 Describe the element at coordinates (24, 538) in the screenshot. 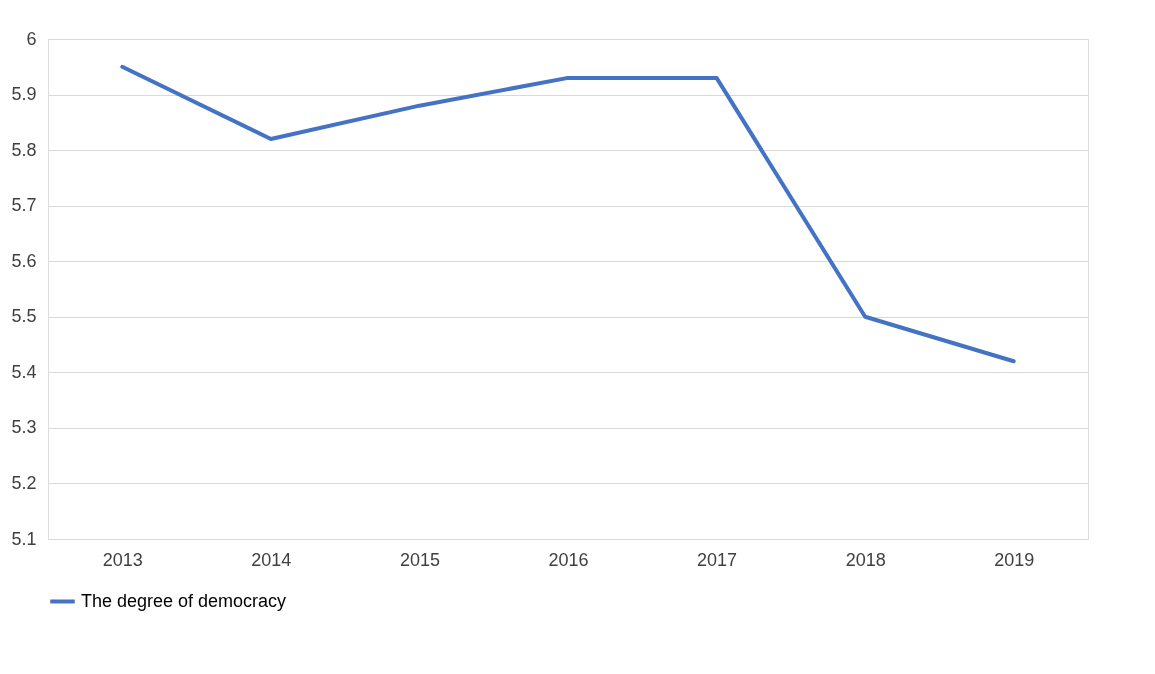

I see `y-tick-label: 5.1` at that location.